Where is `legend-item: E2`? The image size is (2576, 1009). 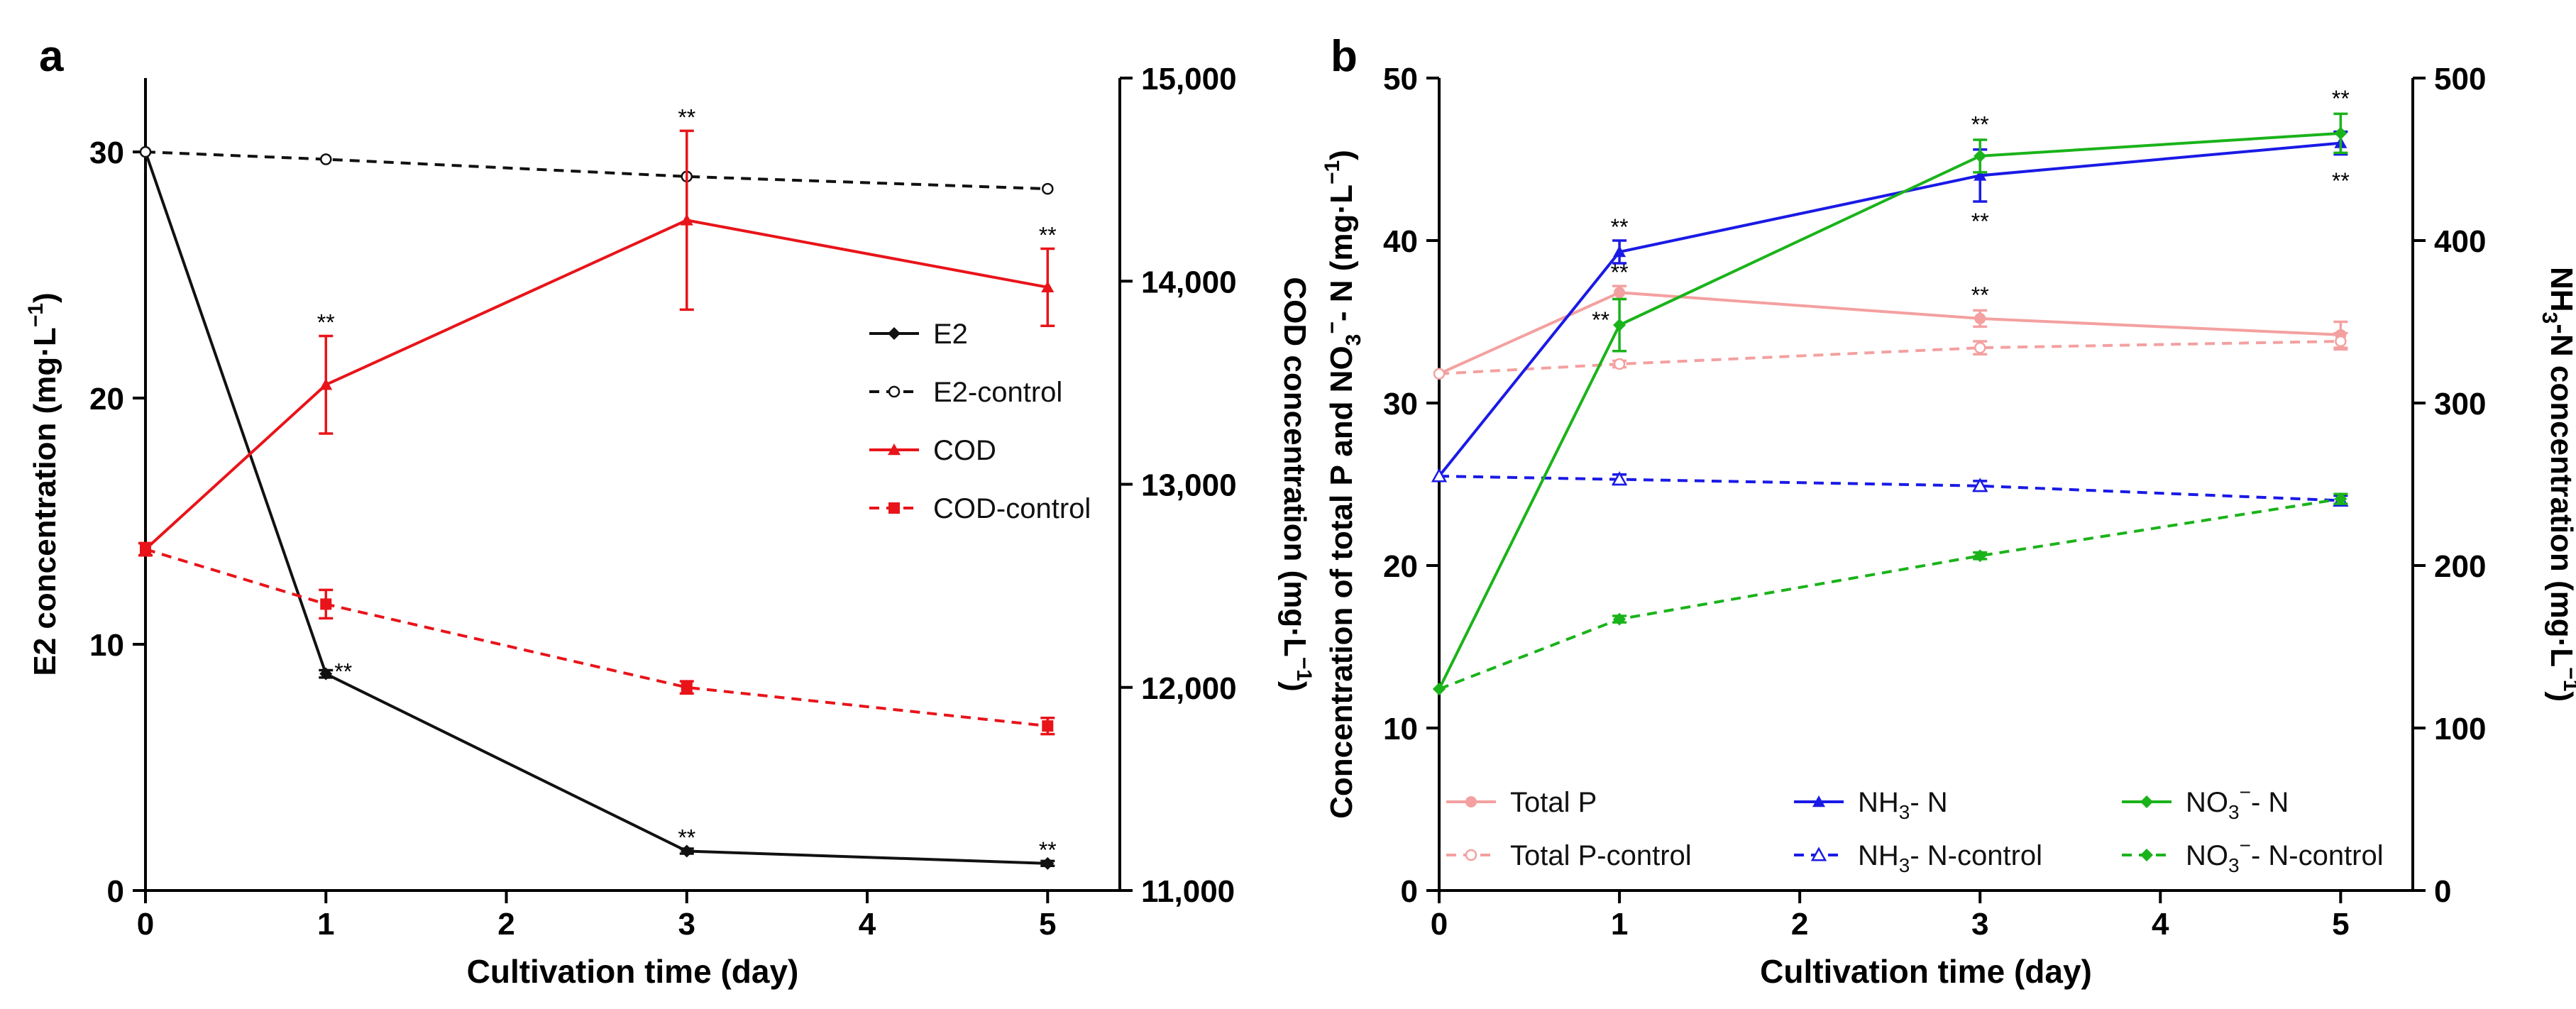 legend-item: E2 is located at coordinates (918, 335).